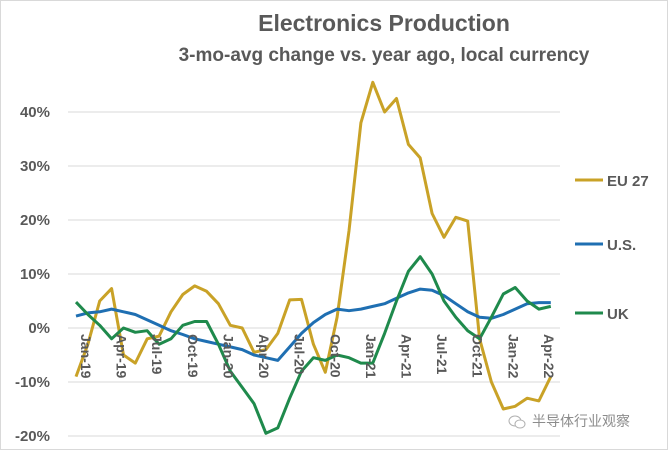  What do you see at coordinates (300, 354) in the screenshot?
I see `x-tick-label: Jul-20` at bounding box center [300, 354].